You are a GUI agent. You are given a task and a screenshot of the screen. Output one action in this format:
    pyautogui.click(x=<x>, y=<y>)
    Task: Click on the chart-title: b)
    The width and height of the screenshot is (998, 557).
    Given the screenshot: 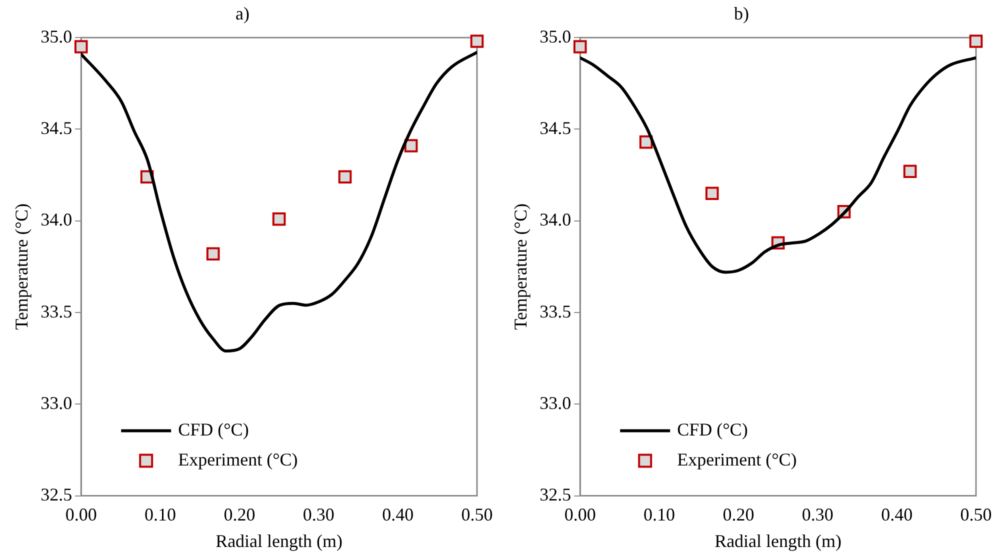 What is the action you would take?
    pyautogui.click(x=741, y=14)
    